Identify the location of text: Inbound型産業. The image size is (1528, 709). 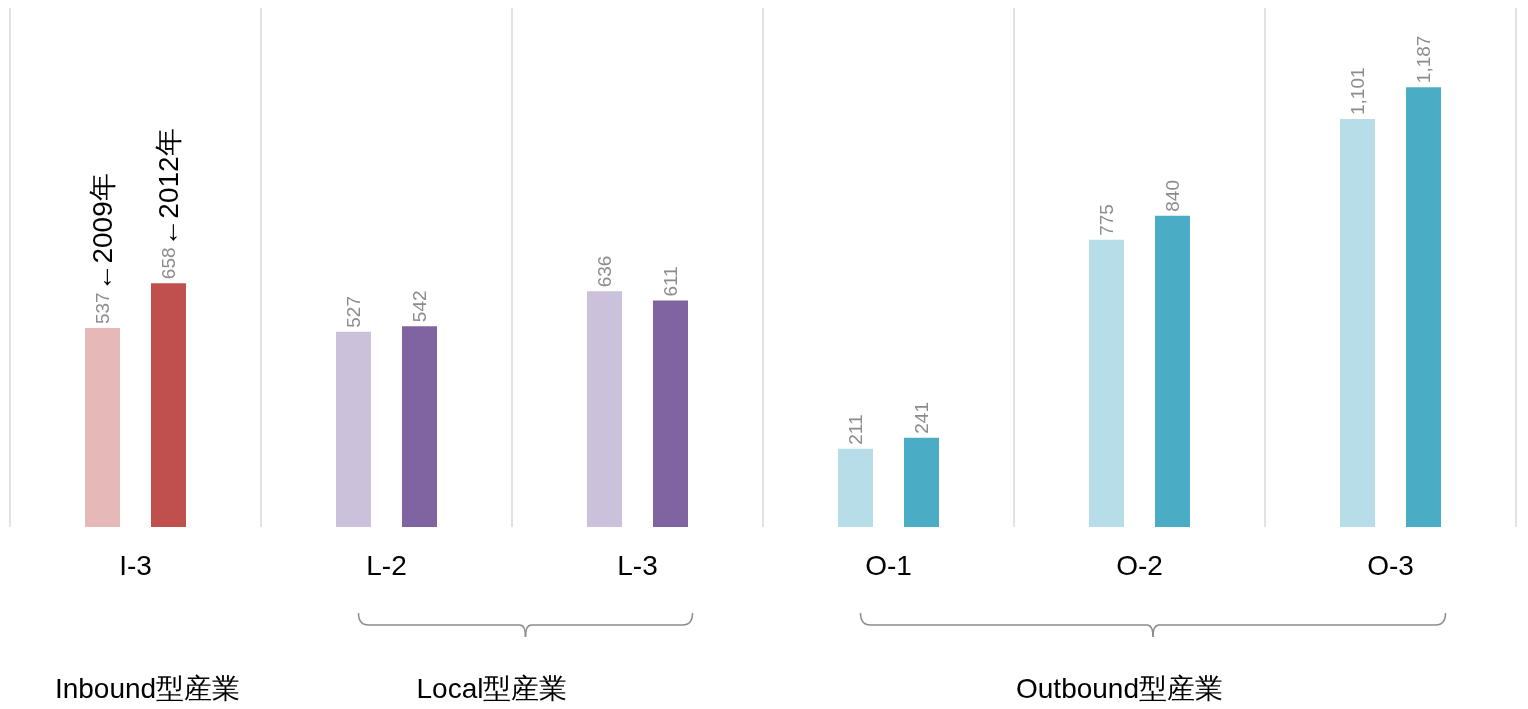
(147, 688).